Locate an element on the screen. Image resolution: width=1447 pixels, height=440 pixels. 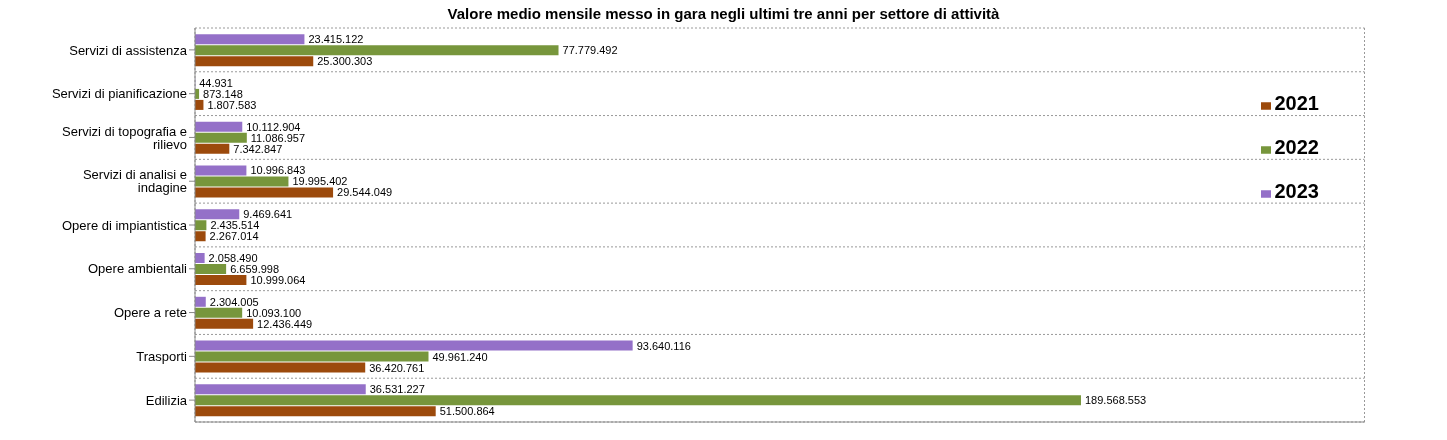
data-label: 2.435.514 is located at coordinates (235, 225).